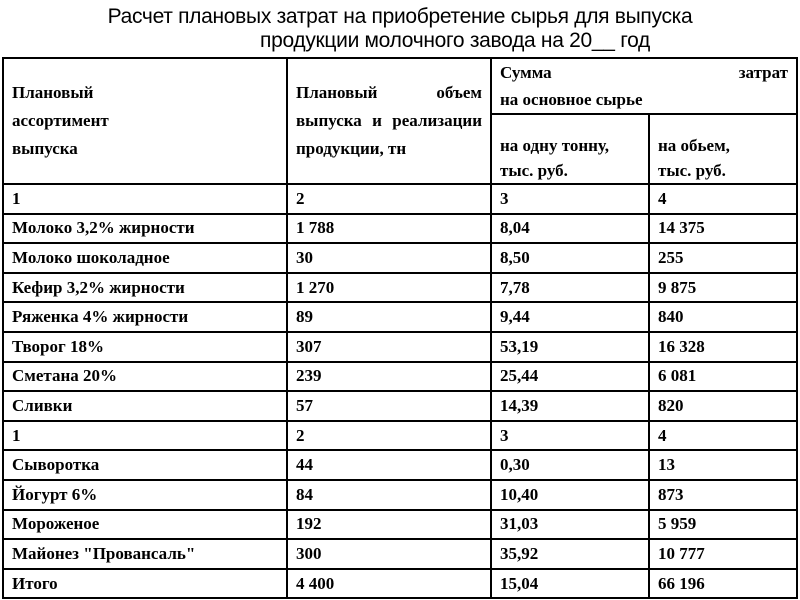 The width and height of the screenshot is (800, 600). I want to click on table-cell: 239, so click(389, 376).